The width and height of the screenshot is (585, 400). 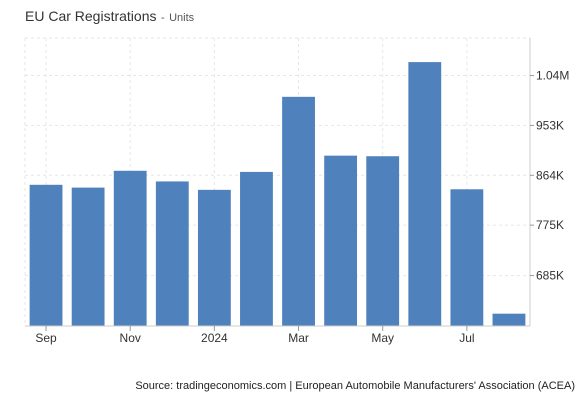 What do you see at coordinates (130, 338) in the screenshot?
I see `x-tick-label: Nov` at bounding box center [130, 338].